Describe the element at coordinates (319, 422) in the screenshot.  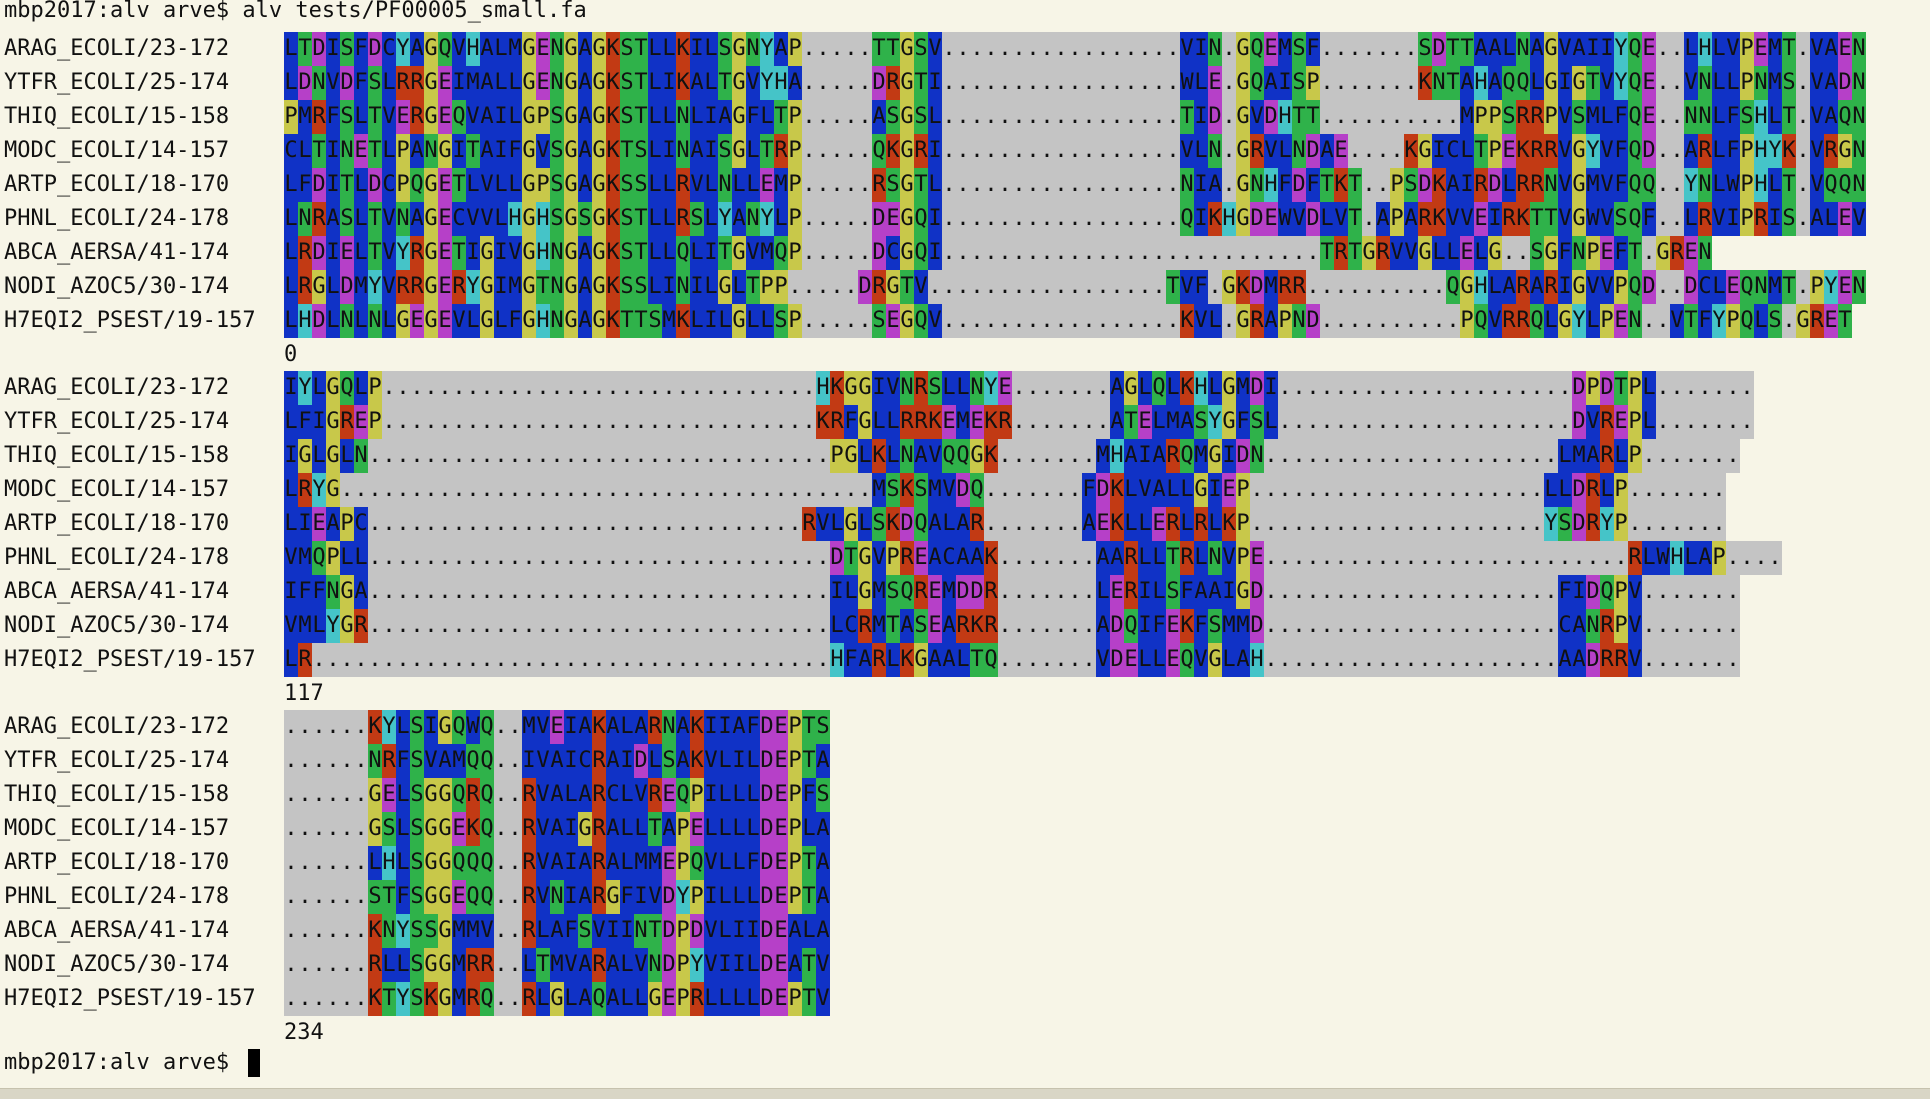
I see `residue: I` at that location.